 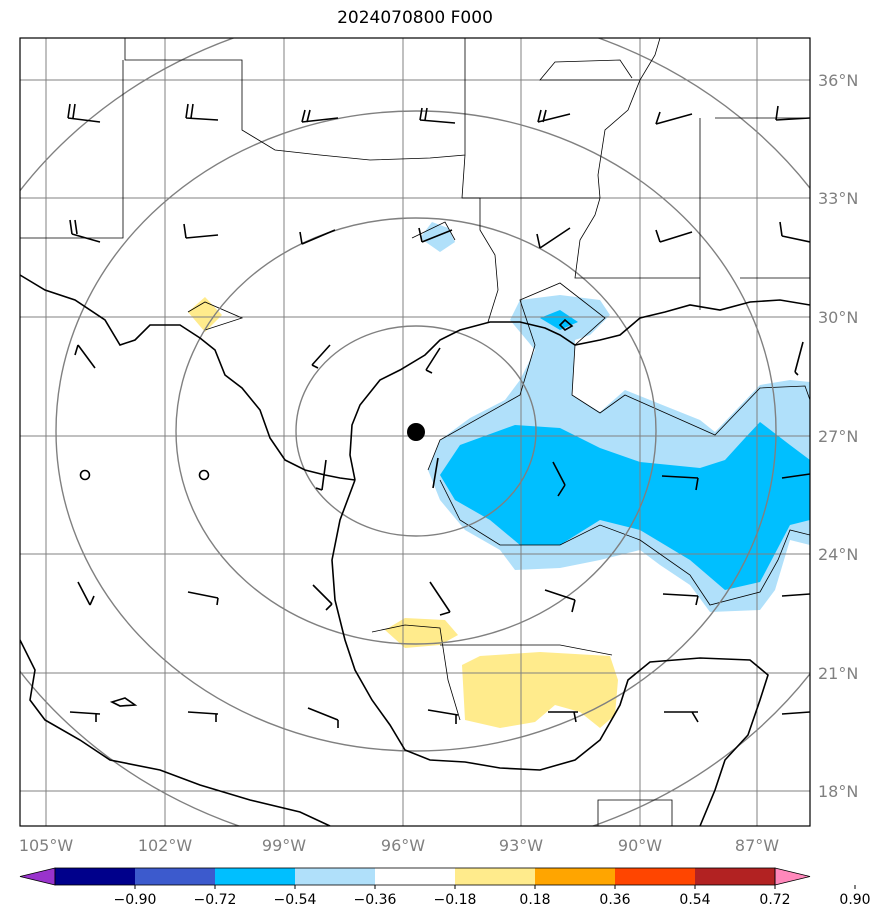 I want to click on lon-axis: 105°W 102°W 99°W 96°W 93°W 90°W 87°W, so click(x=399, y=845).